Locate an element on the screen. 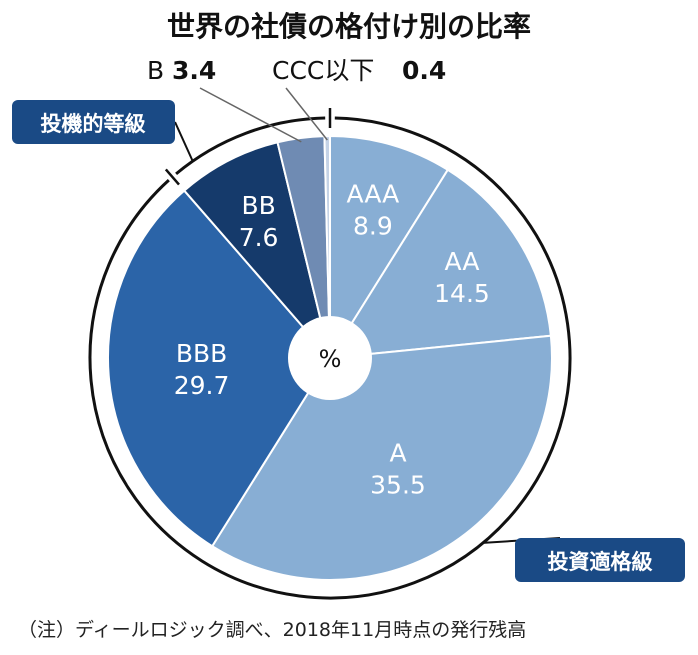 The image size is (698, 655). group-box-speculative: 投機的等級 is located at coordinates (93, 122).